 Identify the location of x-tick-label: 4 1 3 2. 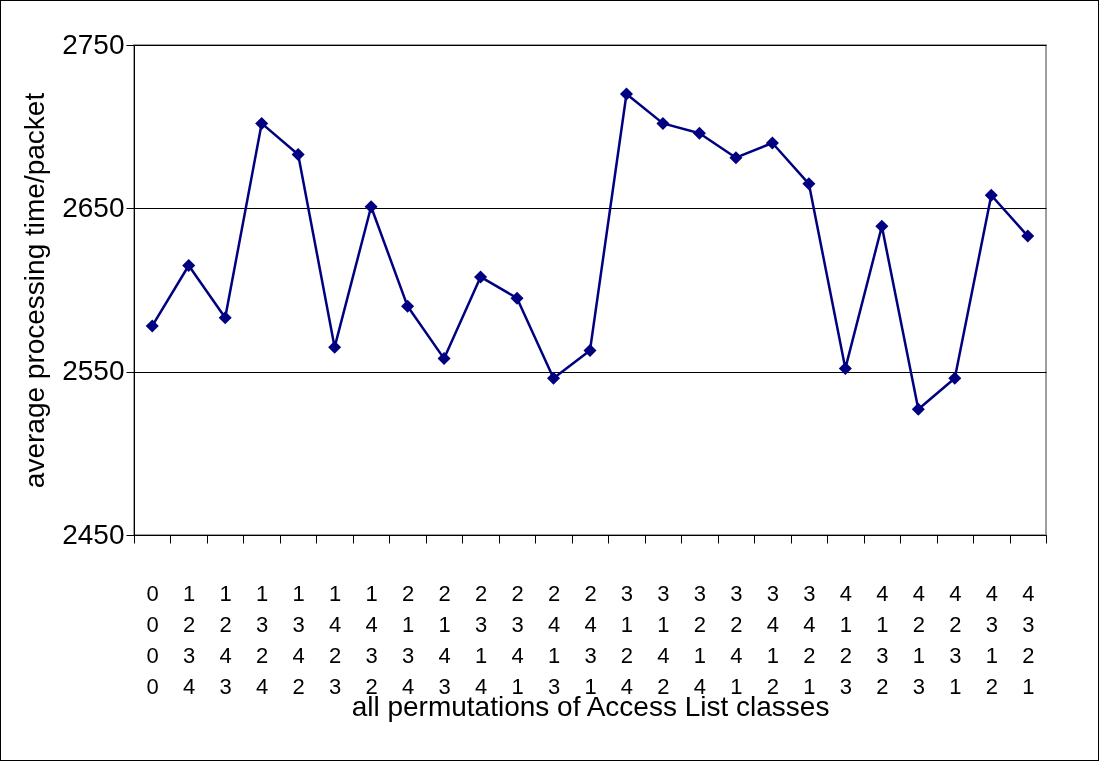
(882, 639).